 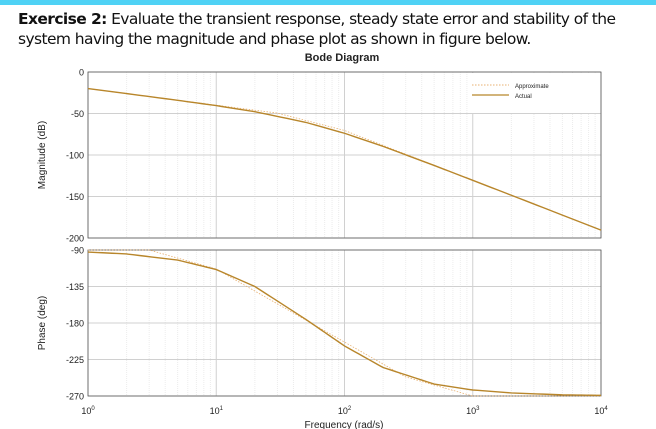 What do you see at coordinates (77, 251) in the screenshot?
I see `y-tick-label: -90` at bounding box center [77, 251].